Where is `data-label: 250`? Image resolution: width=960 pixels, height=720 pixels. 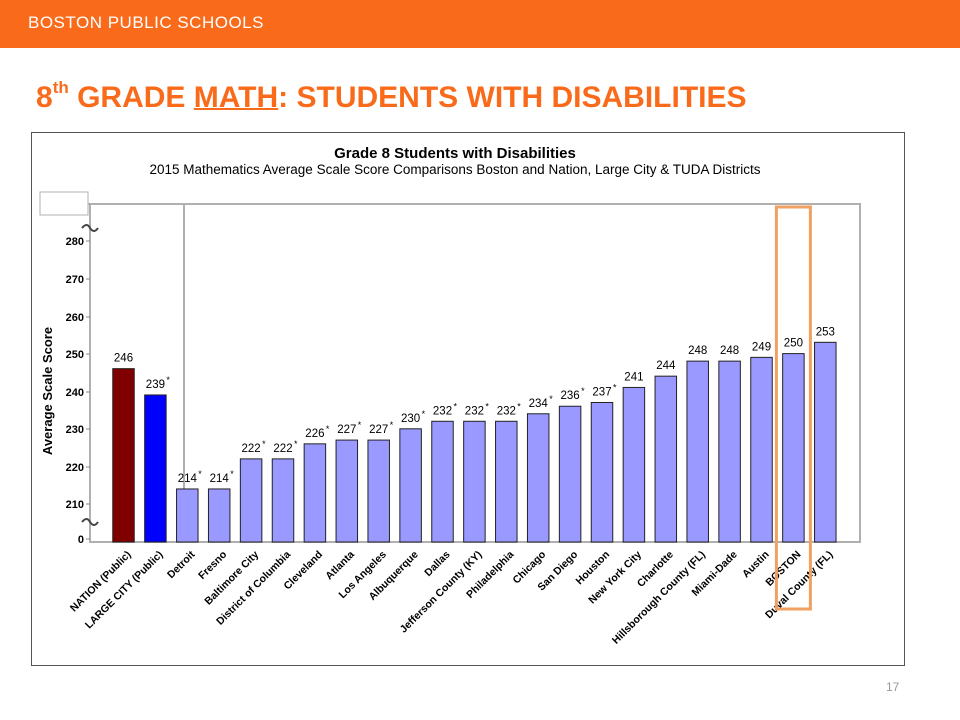
data-label: 250 is located at coordinates (793, 344).